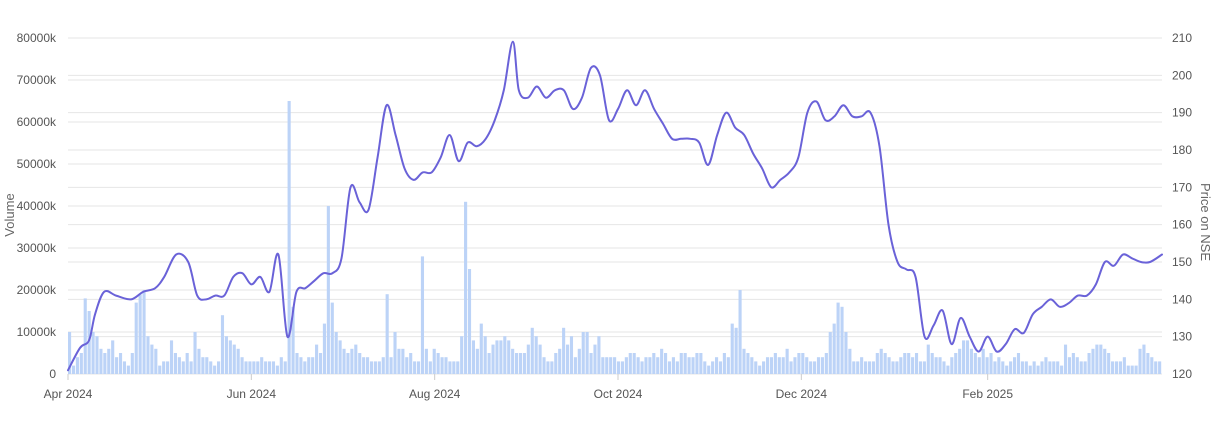 The width and height of the screenshot is (1215, 421). Describe the element at coordinates (618, 394) in the screenshot. I see `x-tick-label: Oct 2024` at that location.